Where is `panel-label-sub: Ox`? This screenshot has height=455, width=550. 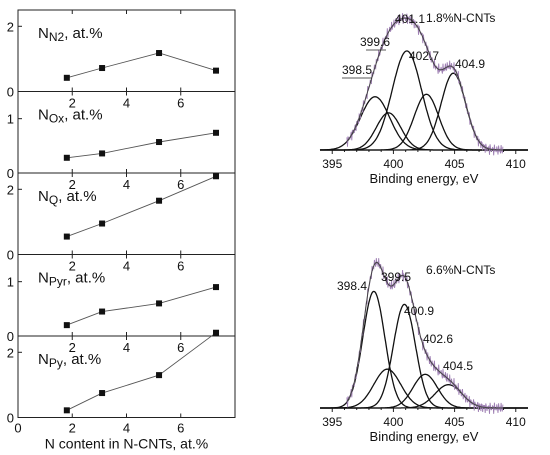 panel-label-sub: Ox is located at coordinates (56, 119).